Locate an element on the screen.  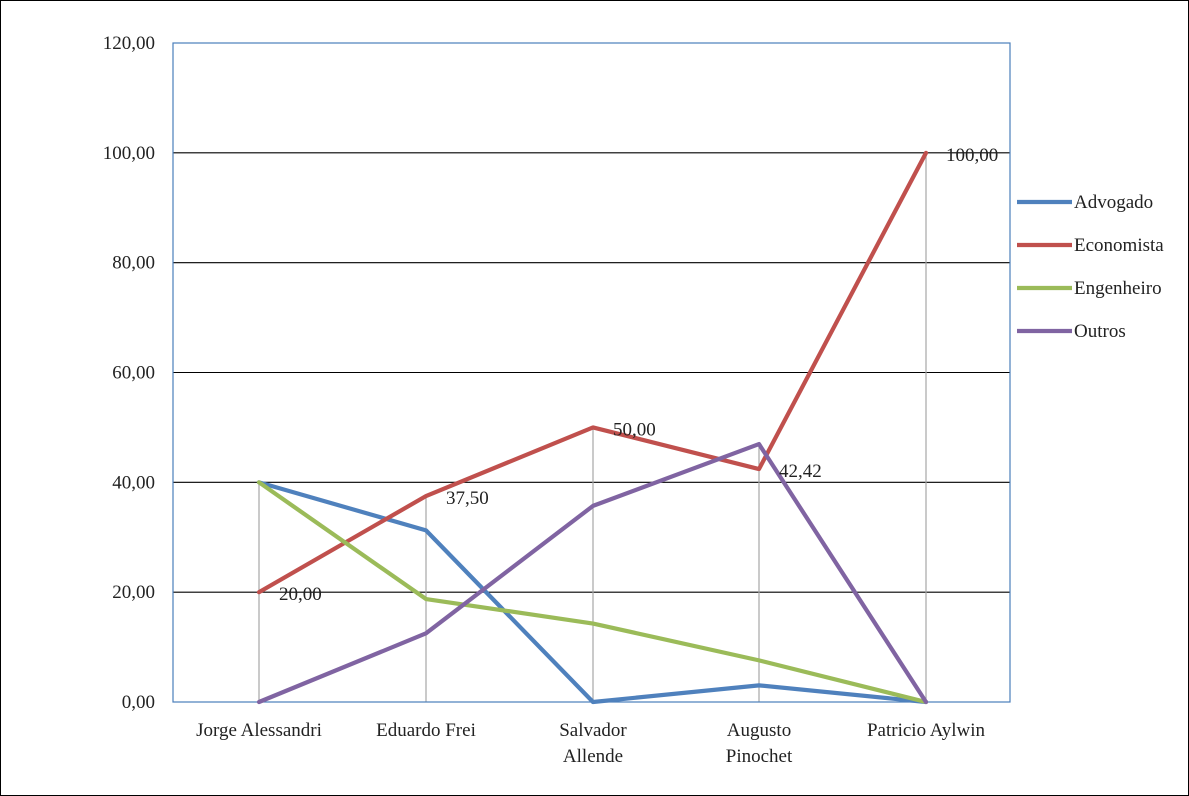
y-tick-label: 0,00 is located at coordinates (138, 702).